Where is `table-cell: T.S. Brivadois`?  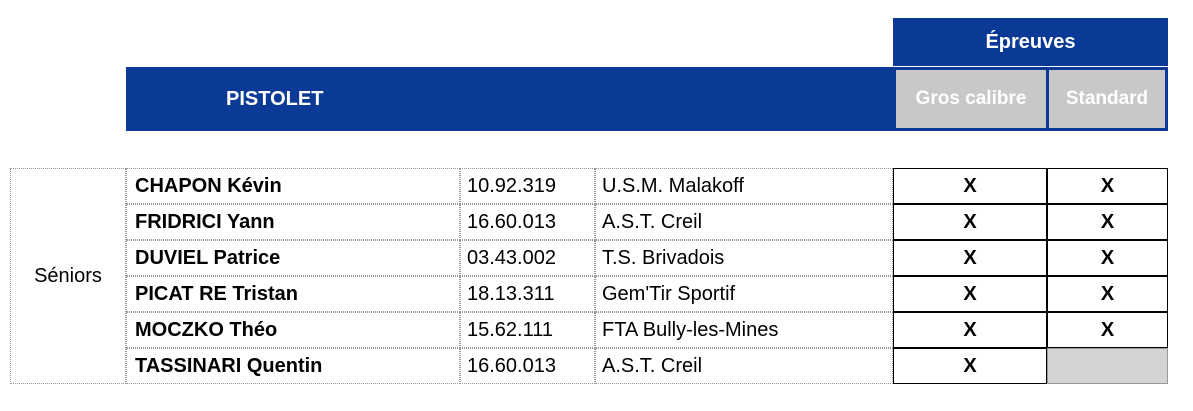
table-cell: T.S. Brivadois is located at coordinates (744, 258).